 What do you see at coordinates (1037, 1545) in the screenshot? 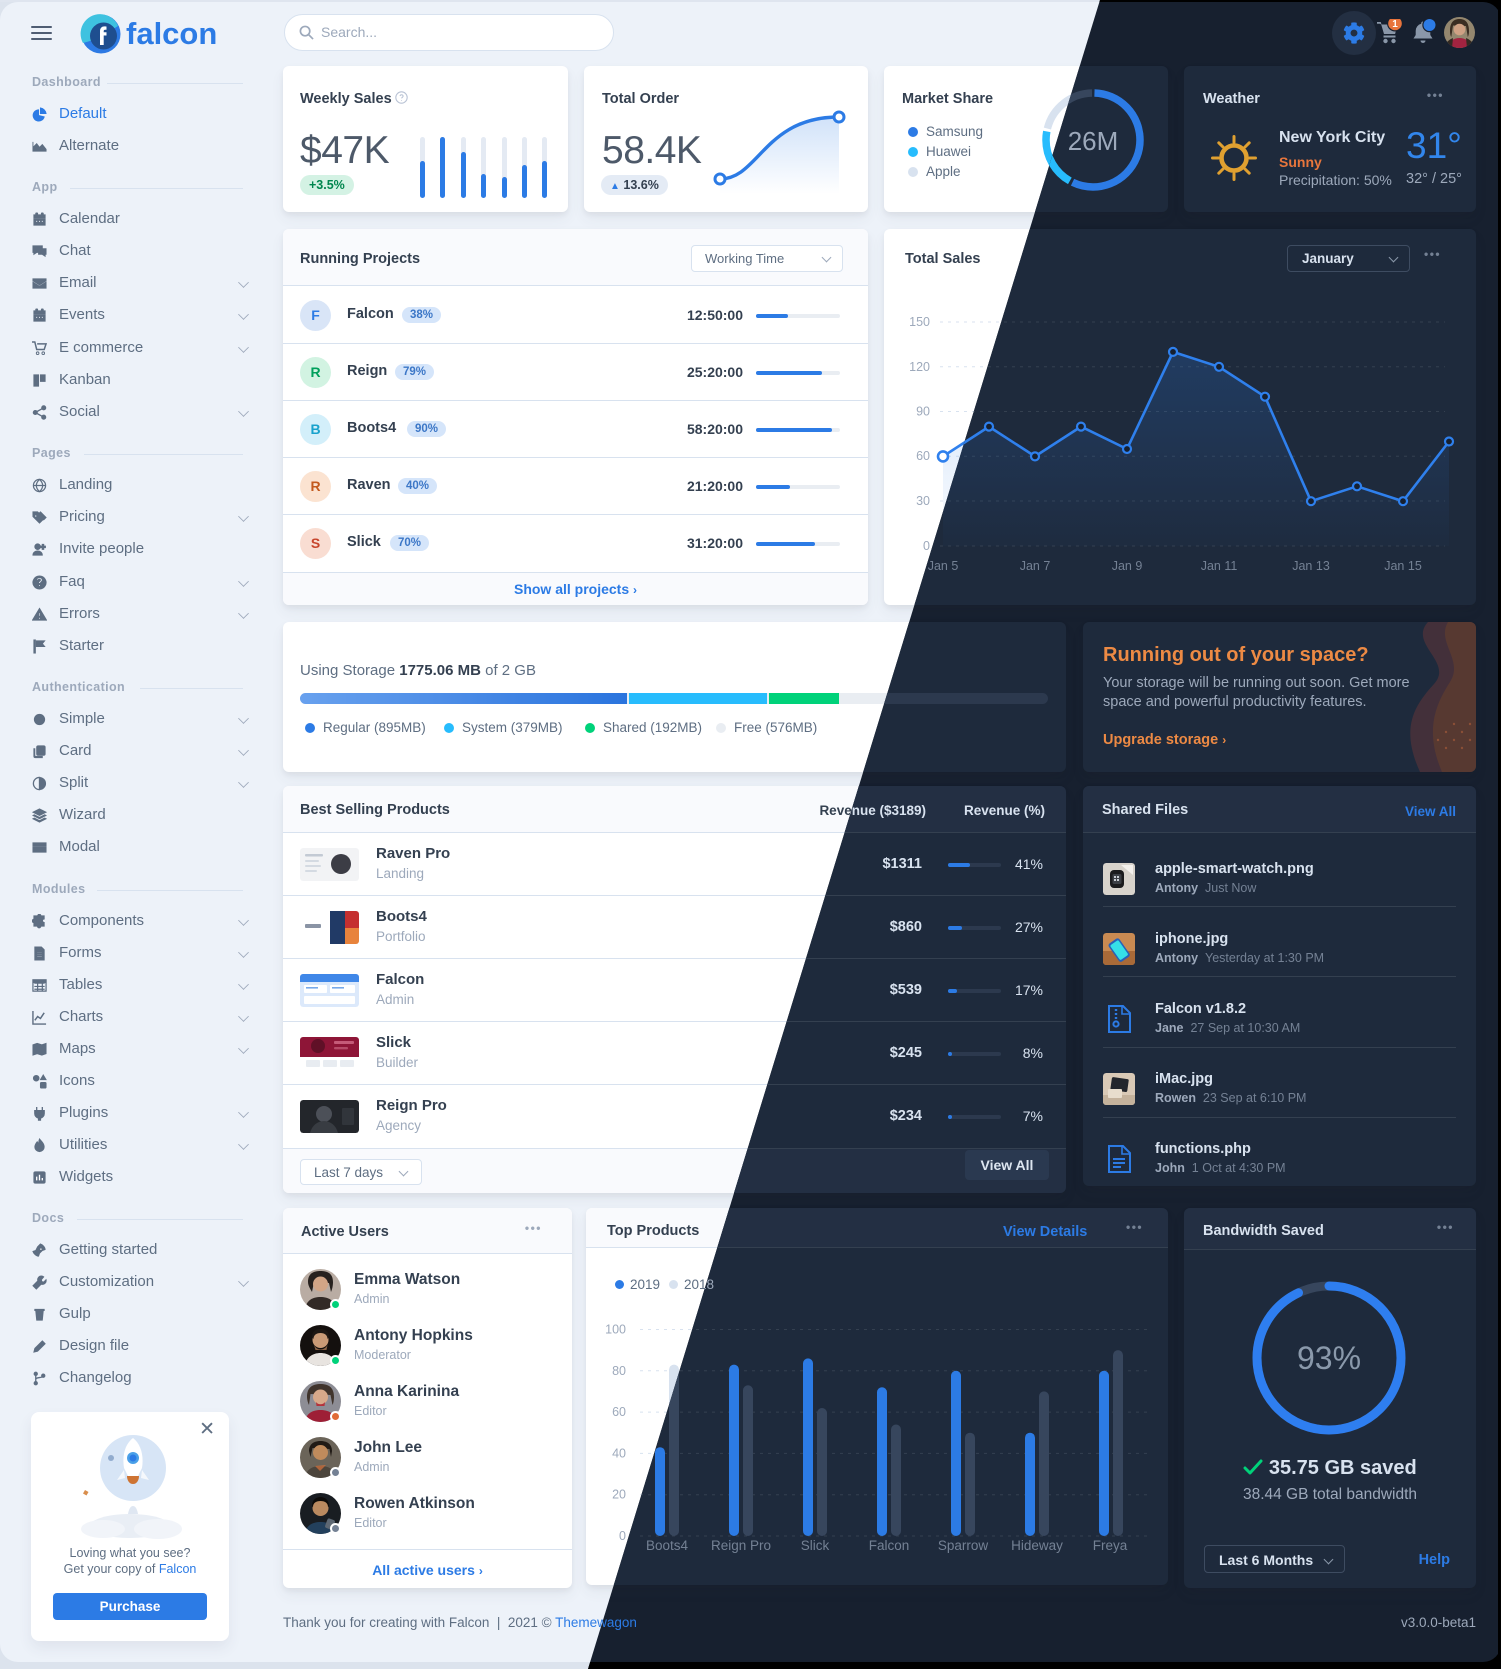
I see `svg-text: Hideway` at bounding box center [1037, 1545].